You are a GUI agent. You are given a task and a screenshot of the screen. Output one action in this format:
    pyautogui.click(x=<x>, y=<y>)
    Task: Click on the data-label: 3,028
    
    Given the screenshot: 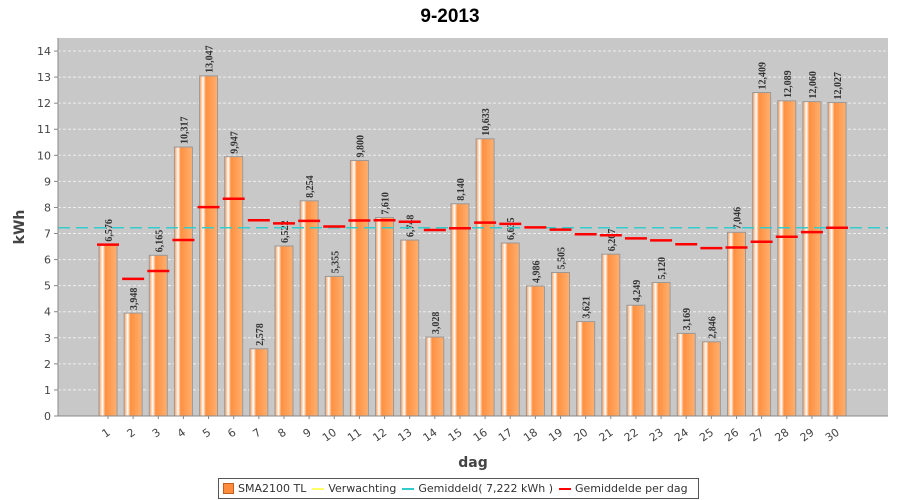 What is the action you would take?
    pyautogui.click(x=436, y=323)
    